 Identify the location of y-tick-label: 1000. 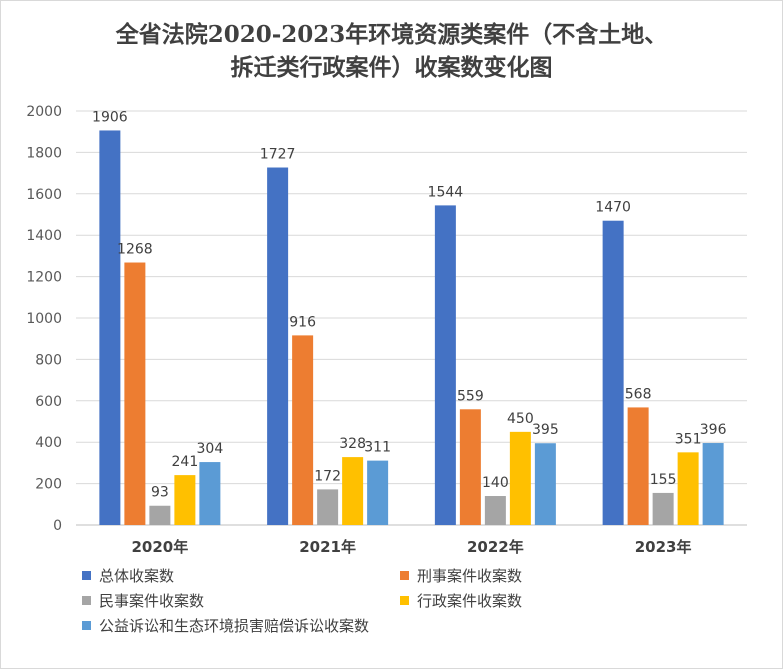
(44, 319).